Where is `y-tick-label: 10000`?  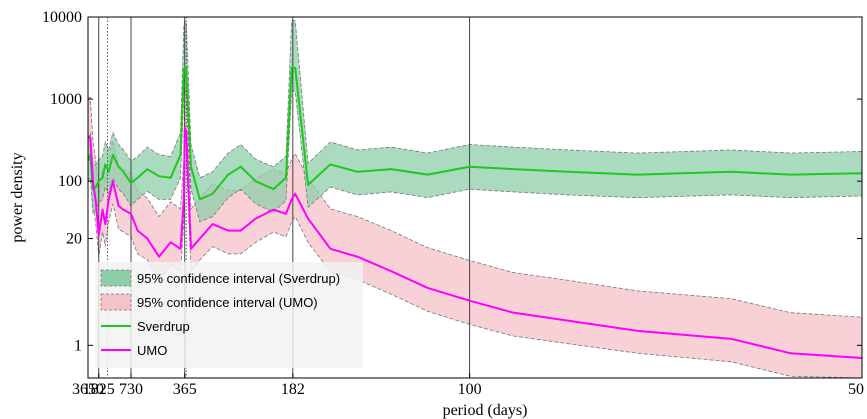
y-tick-label: 10000 is located at coordinates (62, 17).